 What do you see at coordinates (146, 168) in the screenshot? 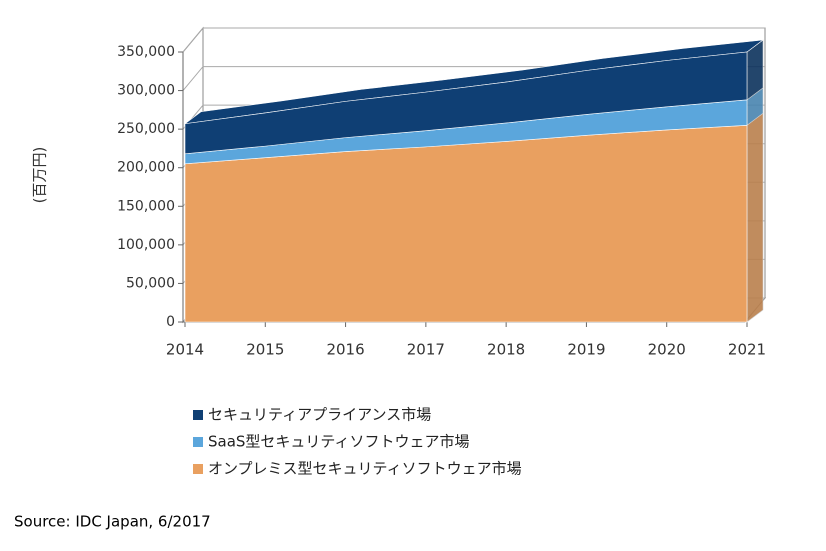
I see `y-tick-label: 200,000` at bounding box center [146, 168].